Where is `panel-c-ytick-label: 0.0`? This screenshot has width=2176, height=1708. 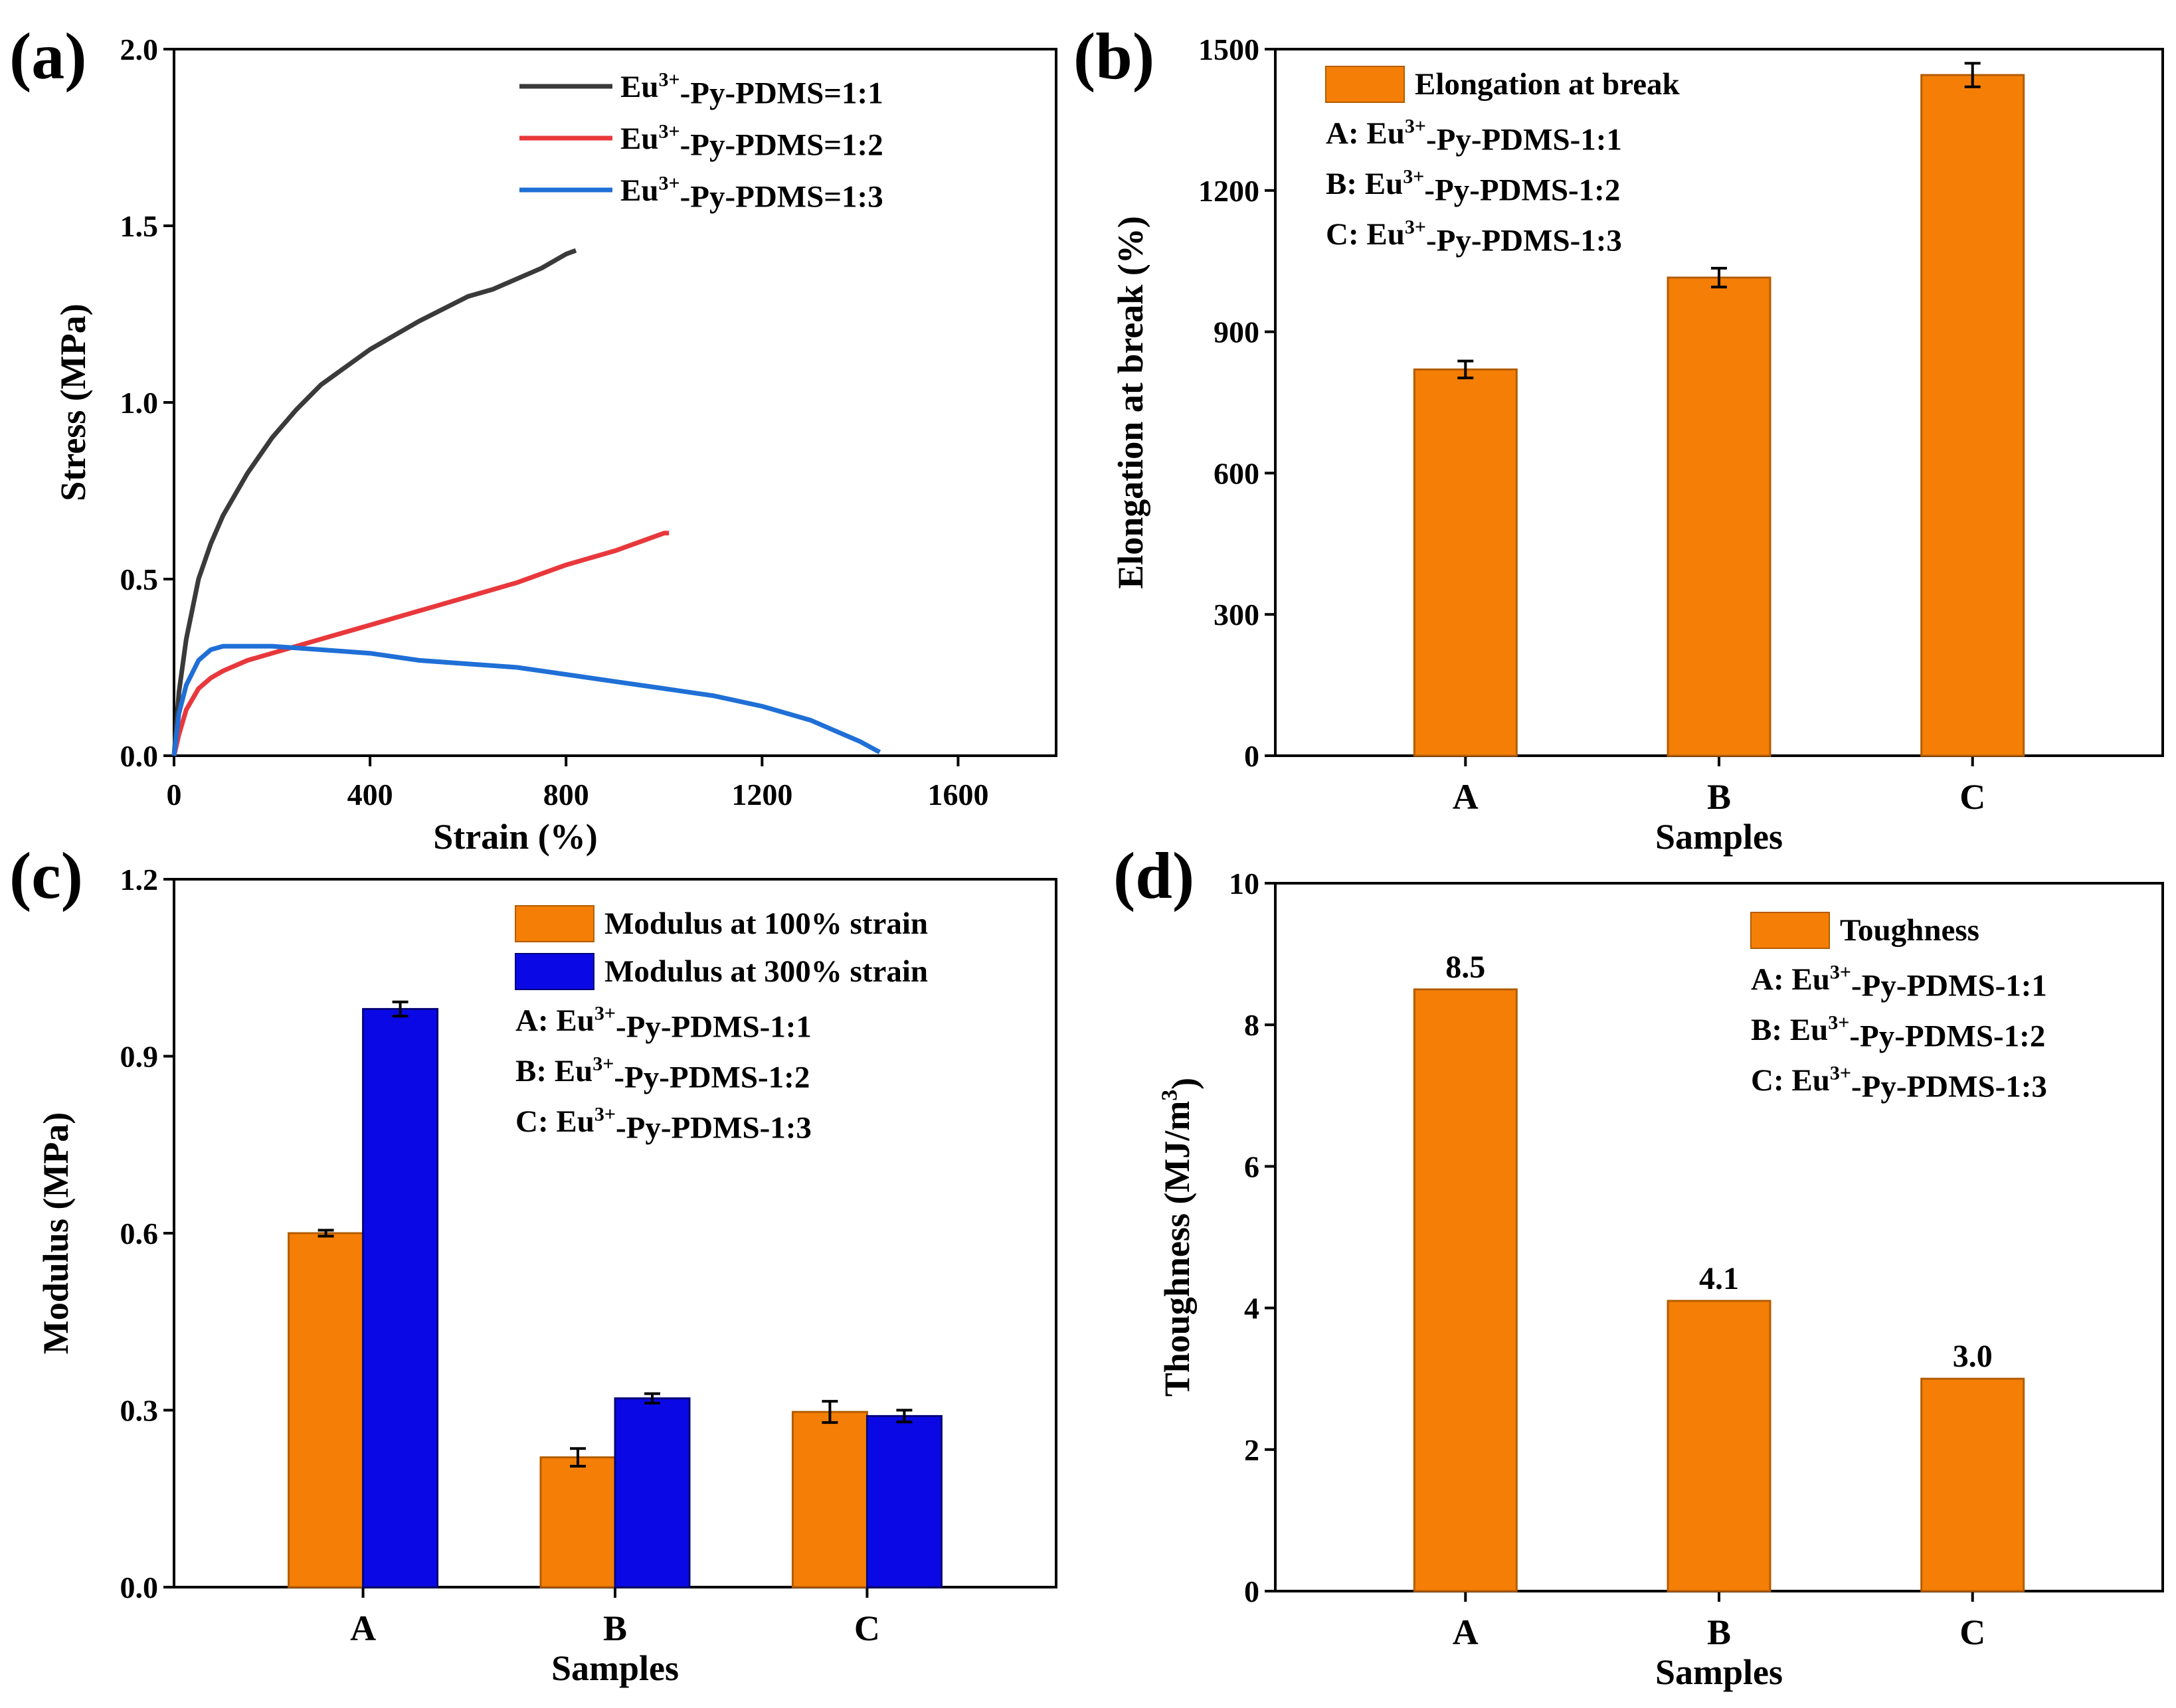 panel-c-ytick-label: 0.0 is located at coordinates (139, 1587).